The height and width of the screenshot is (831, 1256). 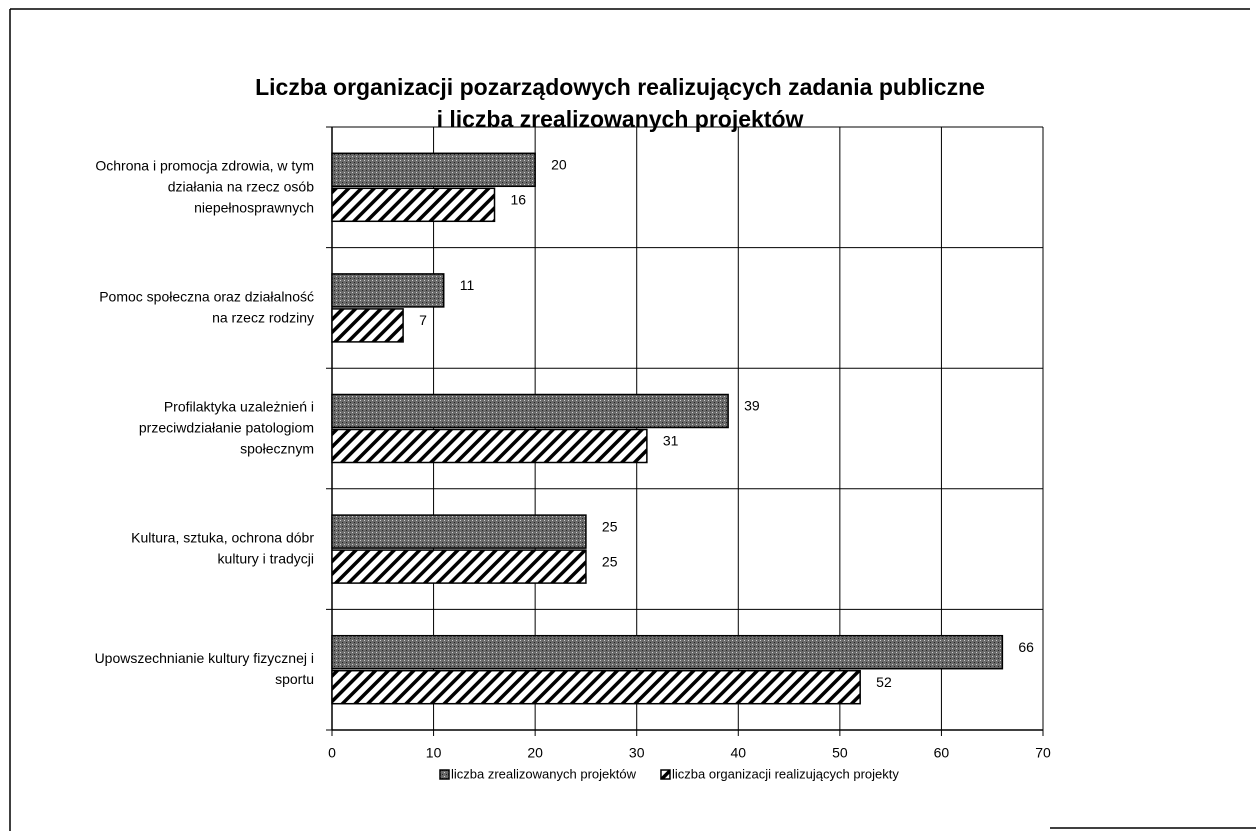 I want to click on value-label: 20, so click(x=559, y=165).